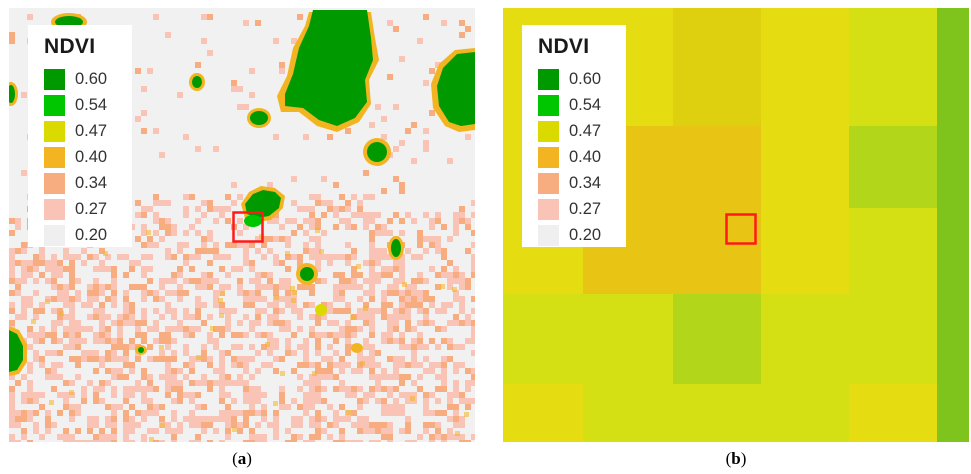 This screenshot has height=474, width=971. Describe the element at coordinates (12, 94) in the screenshot. I see `vegetation-patch` at that location.